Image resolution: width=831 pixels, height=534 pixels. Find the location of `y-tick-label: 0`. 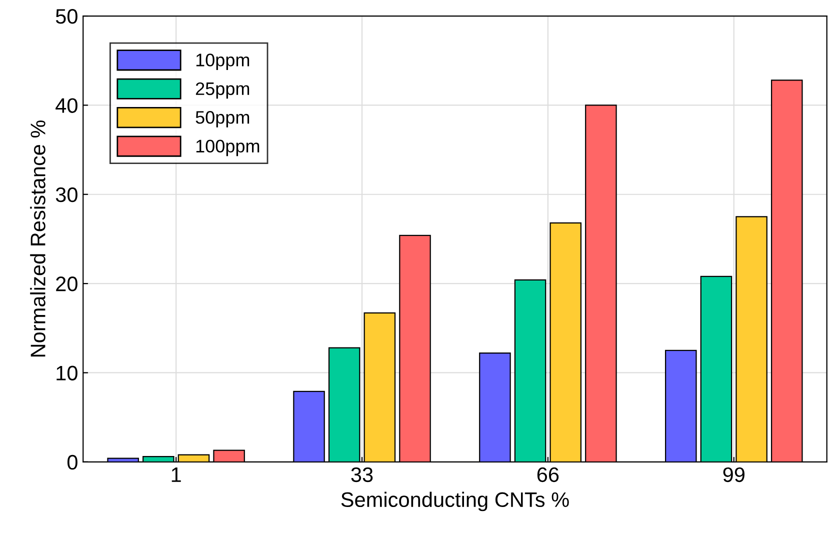

y-tick-label: 0 is located at coordinates (72, 462).